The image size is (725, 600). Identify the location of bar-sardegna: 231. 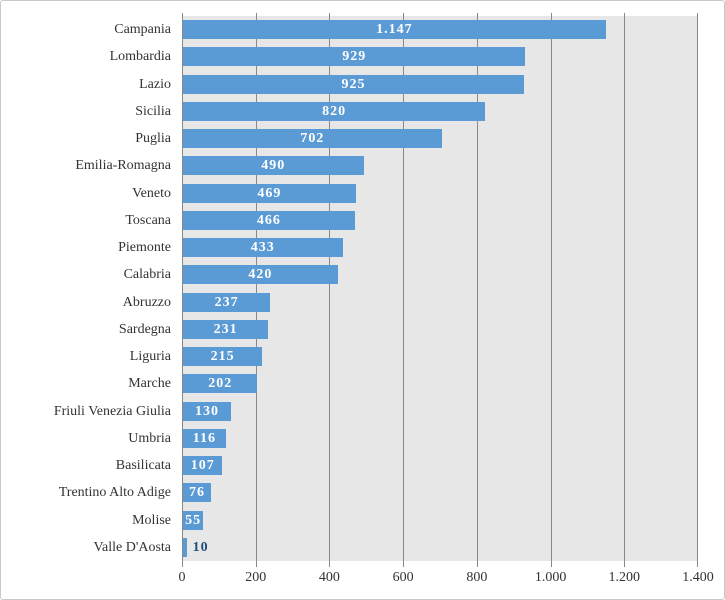
(226, 329).